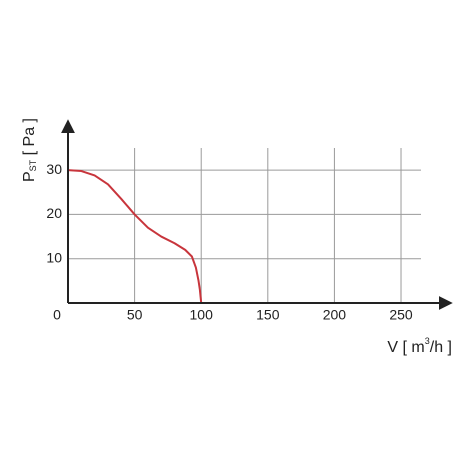 This screenshot has height=470, width=470. I want to click on y-tick-label: 30, so click(54, 169).